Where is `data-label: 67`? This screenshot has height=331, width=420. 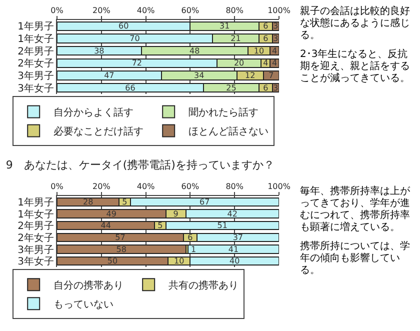
data-label: 67 is located at coordinates (205, 201).